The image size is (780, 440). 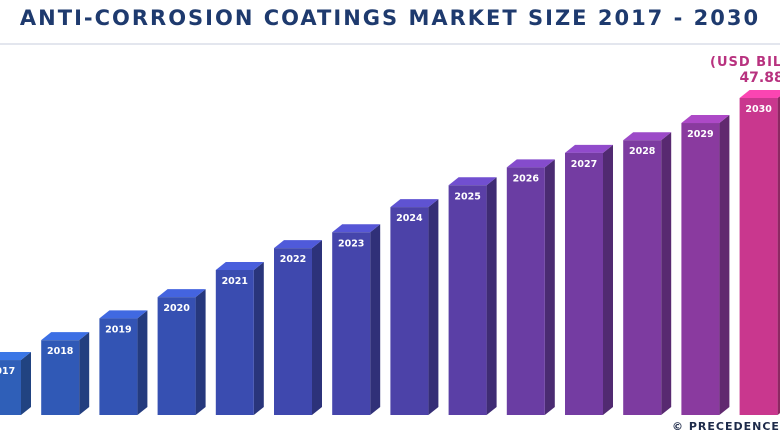 What do you see at coordinates (745, 62) in the screenshot?
I see `unit-label: (USD BILLION)` at bounding box center [745, 62].